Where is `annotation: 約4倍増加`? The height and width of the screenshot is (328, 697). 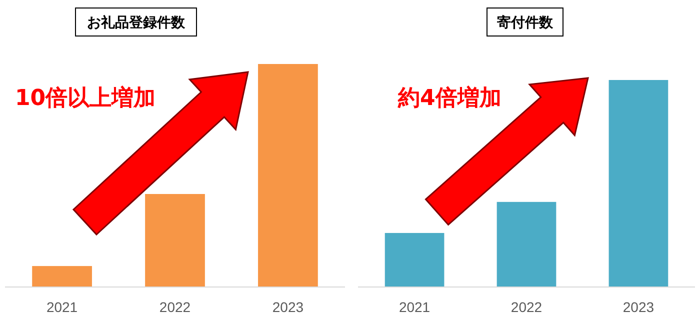
annotation: 約4倍増加 is located at coordinates (449, 98).